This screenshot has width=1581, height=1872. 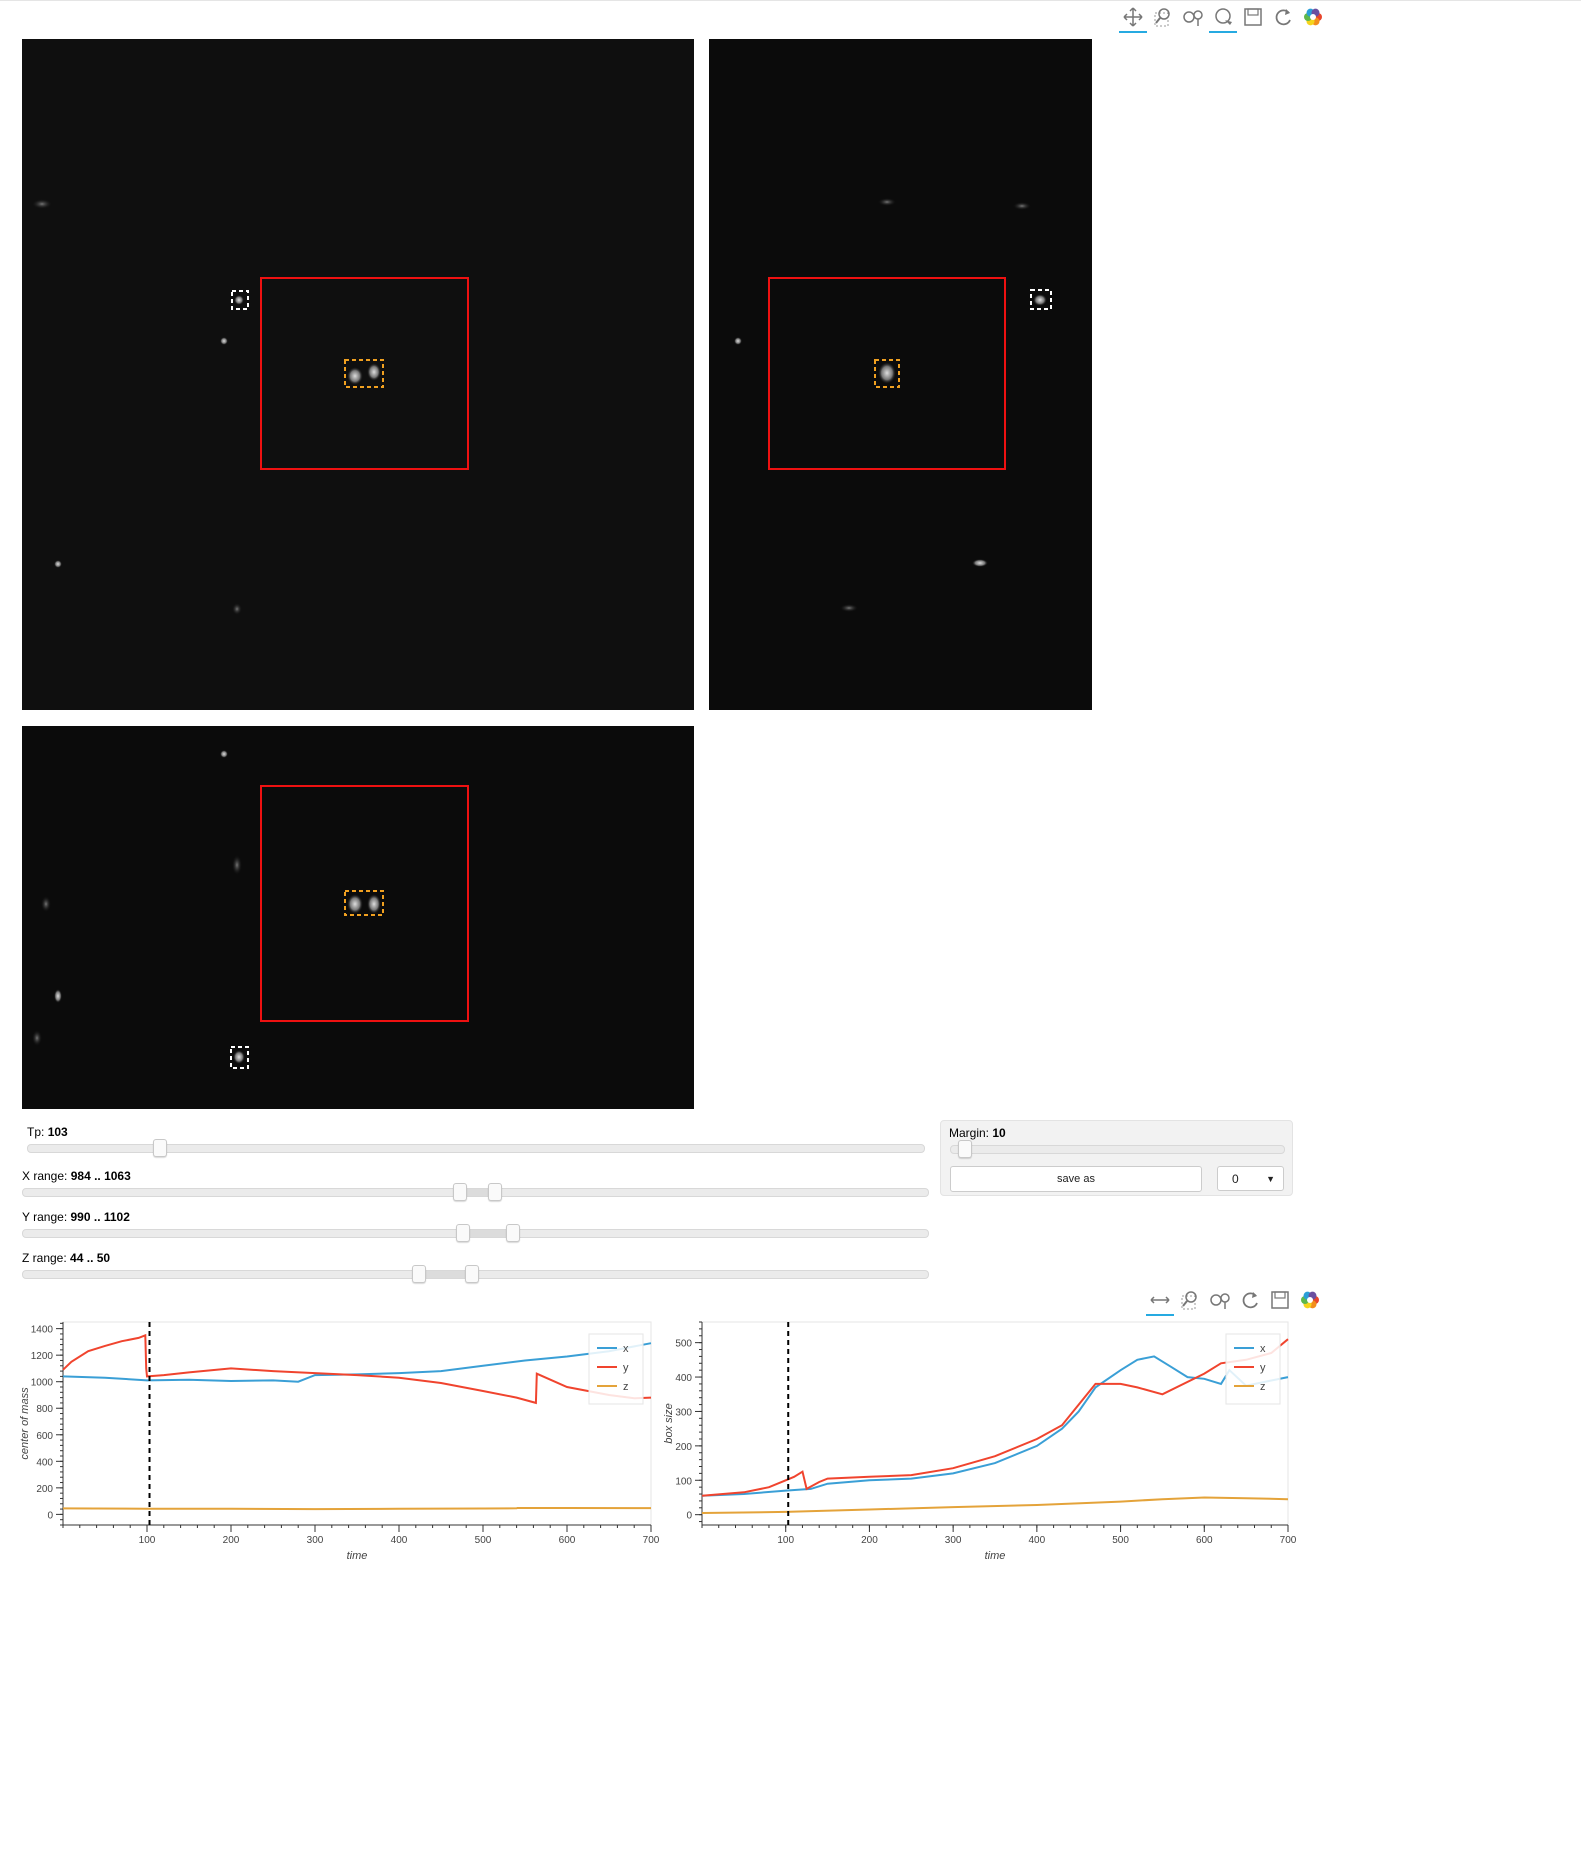 I want to click on pan-icon, so click(x=1133, y=19).